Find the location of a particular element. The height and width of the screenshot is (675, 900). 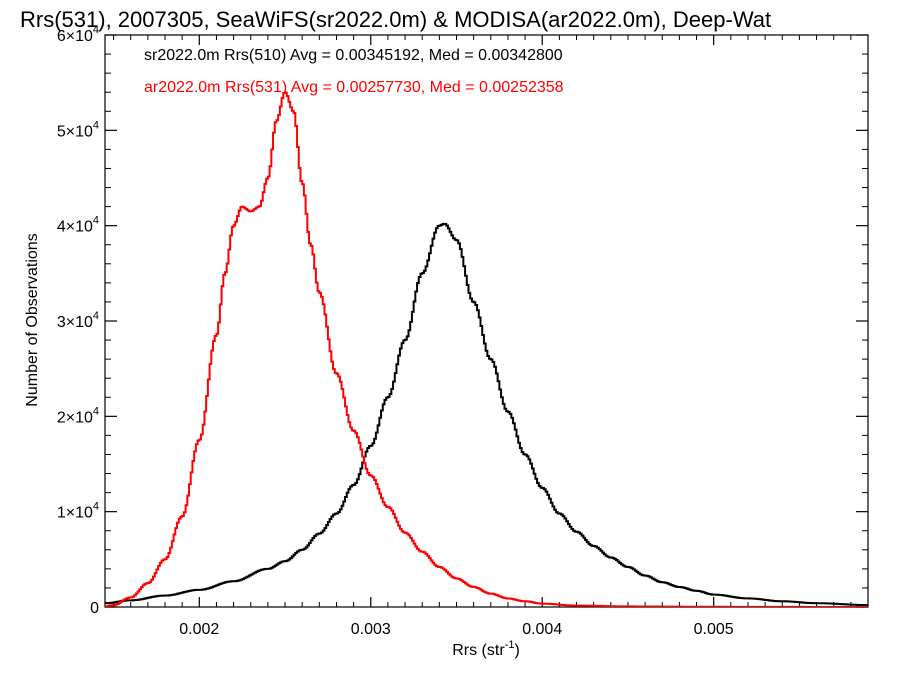

x-tick-label: 0.005 is located at coordinates (714, 629).